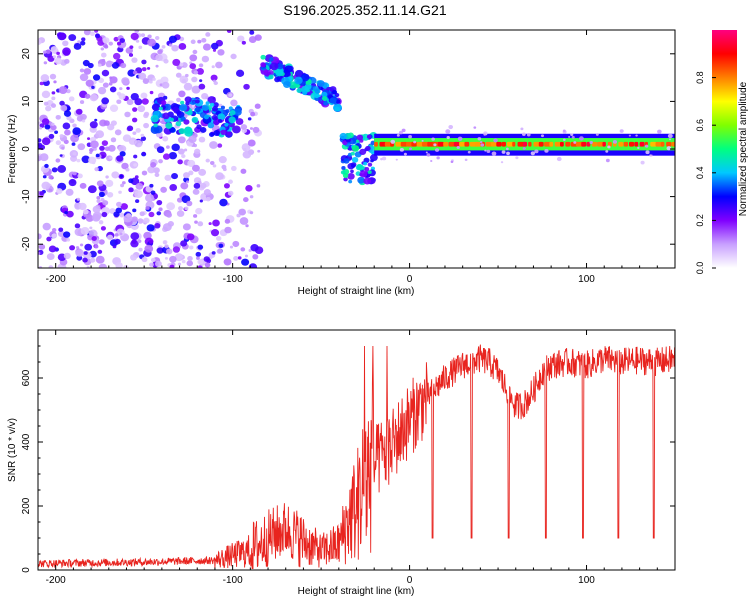  What do you see at coordinates (26, 377) in the screenshot?
I see `snr-y-tick-label: 600` at bounding box center [26, 377].